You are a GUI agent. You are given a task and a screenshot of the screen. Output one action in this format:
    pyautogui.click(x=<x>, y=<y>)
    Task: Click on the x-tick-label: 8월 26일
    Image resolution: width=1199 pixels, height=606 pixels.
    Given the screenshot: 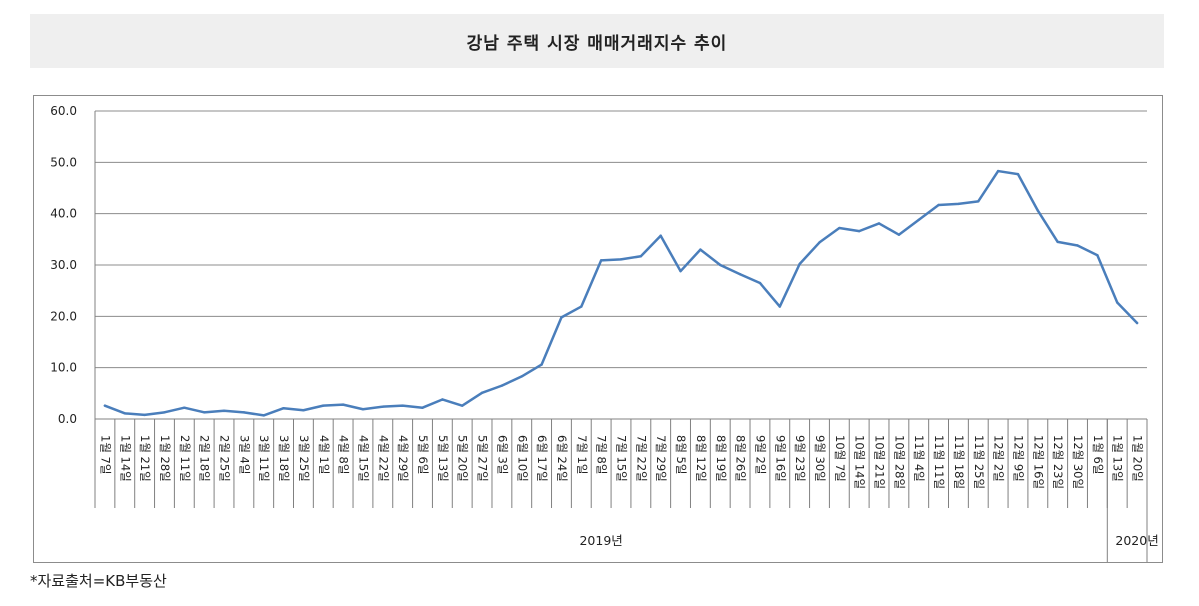 What is the action you would take?
    pyautogui.click(x=741, y=458)
    